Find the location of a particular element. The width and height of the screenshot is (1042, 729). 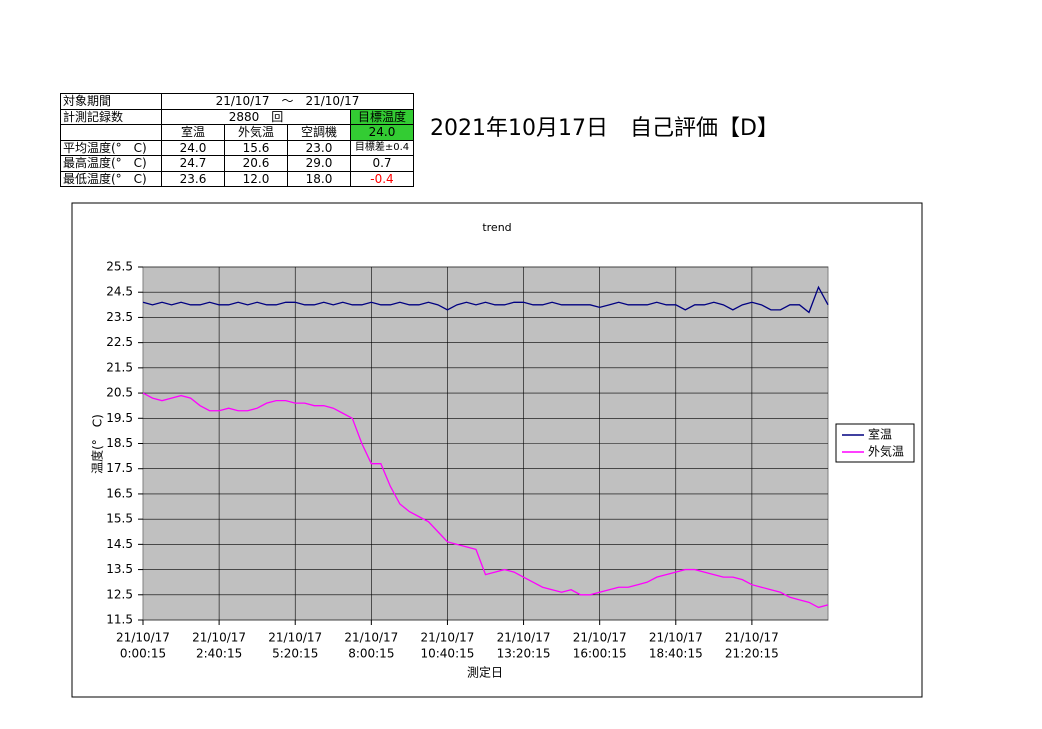

cell: 目標温度 is located at coordinates (382, 116).